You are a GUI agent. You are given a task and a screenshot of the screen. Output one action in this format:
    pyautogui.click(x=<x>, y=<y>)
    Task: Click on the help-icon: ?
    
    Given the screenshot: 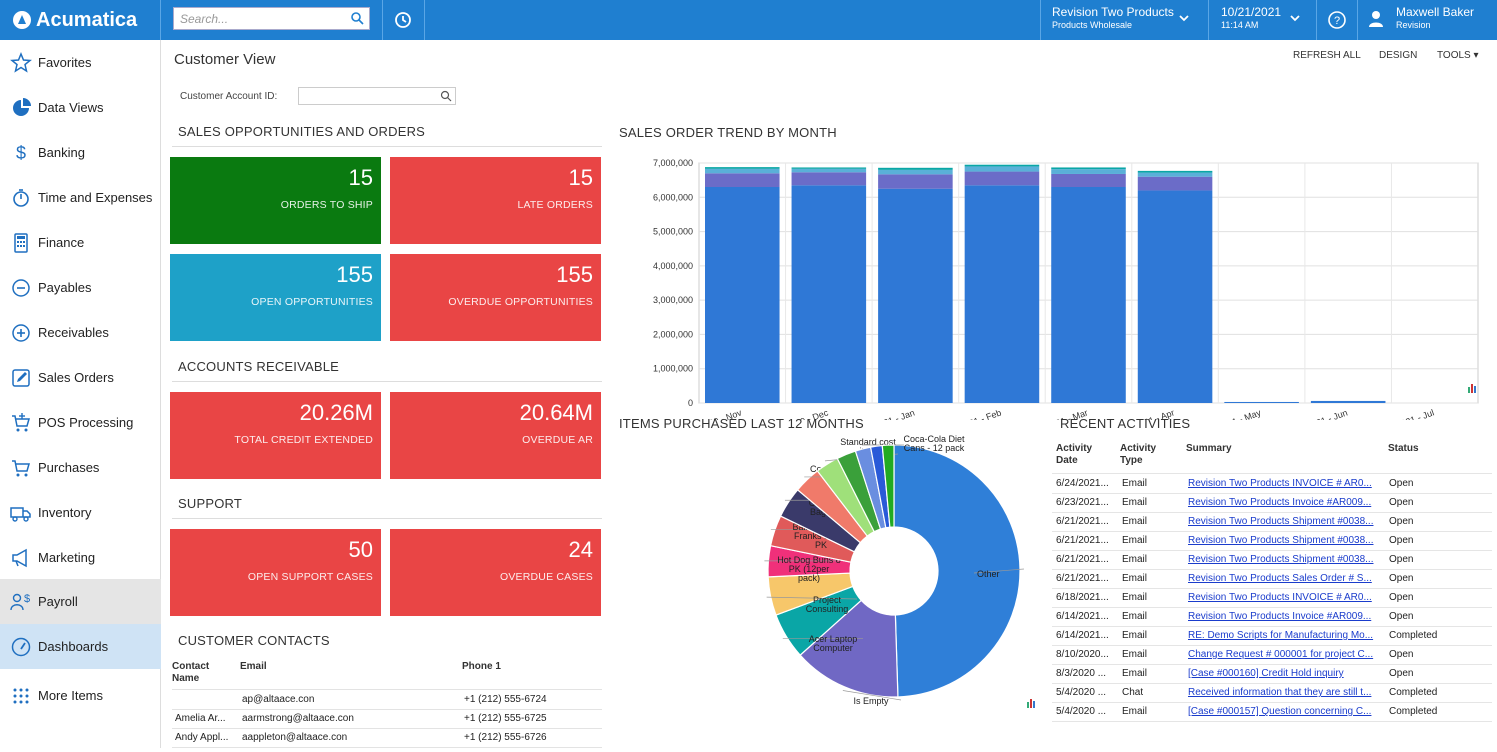 What is the action you would take?
    pyautogui.click(x=1337, y=20)
    